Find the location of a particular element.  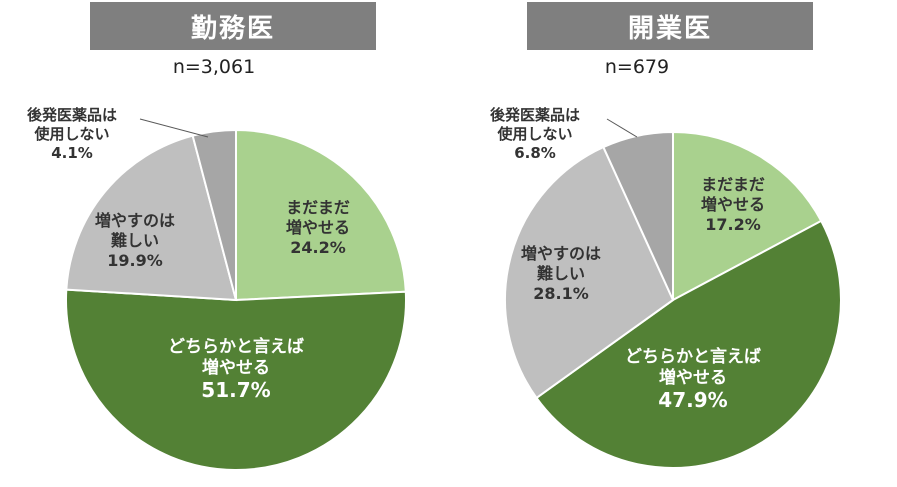

slice-value-label: 28.1% is located at coordinates (561, 293).